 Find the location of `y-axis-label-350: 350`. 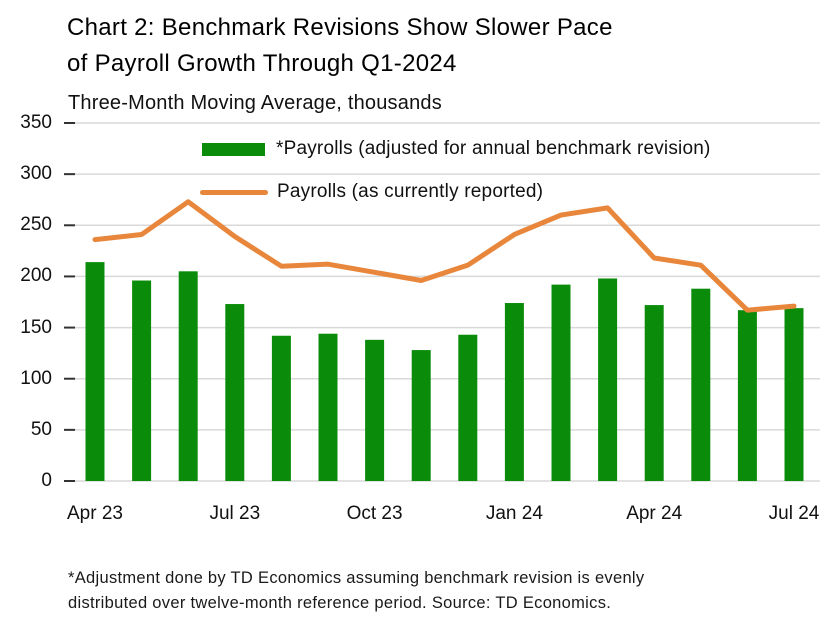

y-axis-label-350: 350 is located at coordinates (36, 122).